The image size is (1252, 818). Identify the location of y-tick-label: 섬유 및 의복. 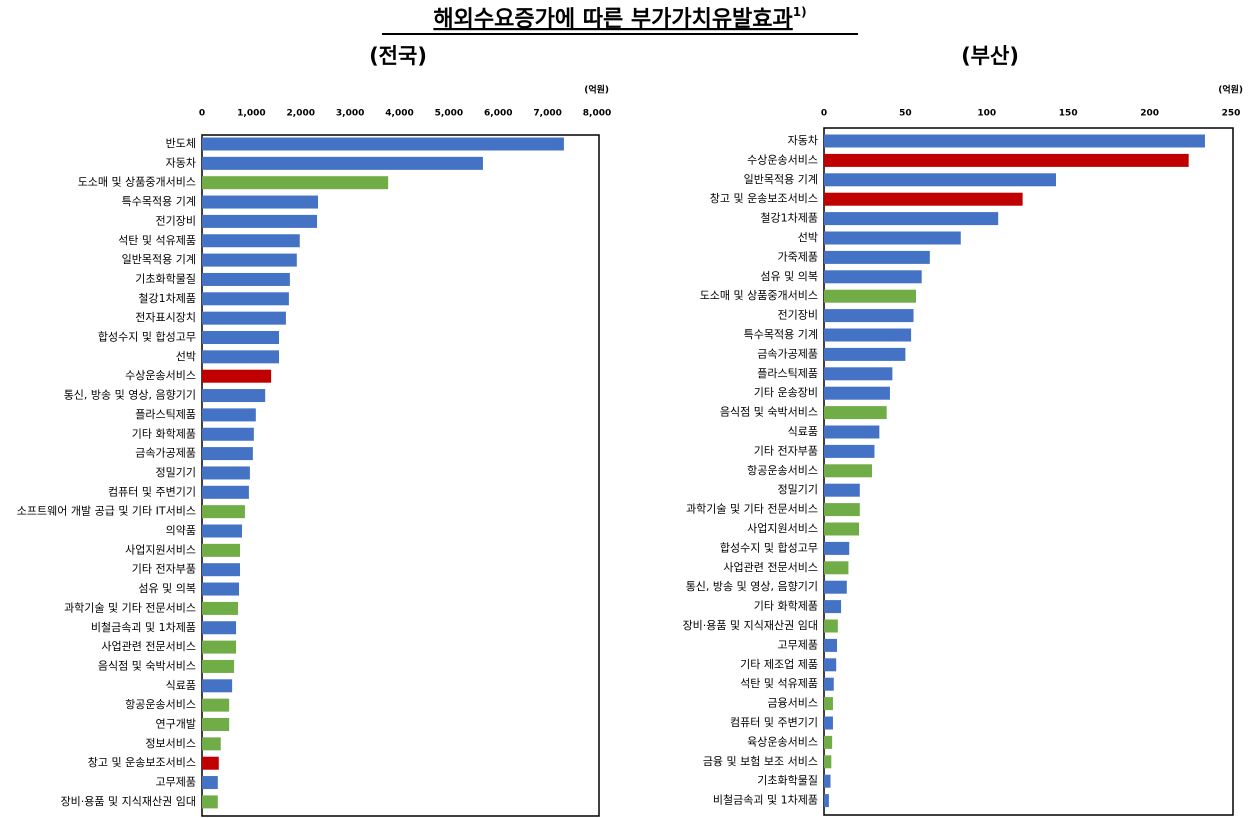
(789, 276).